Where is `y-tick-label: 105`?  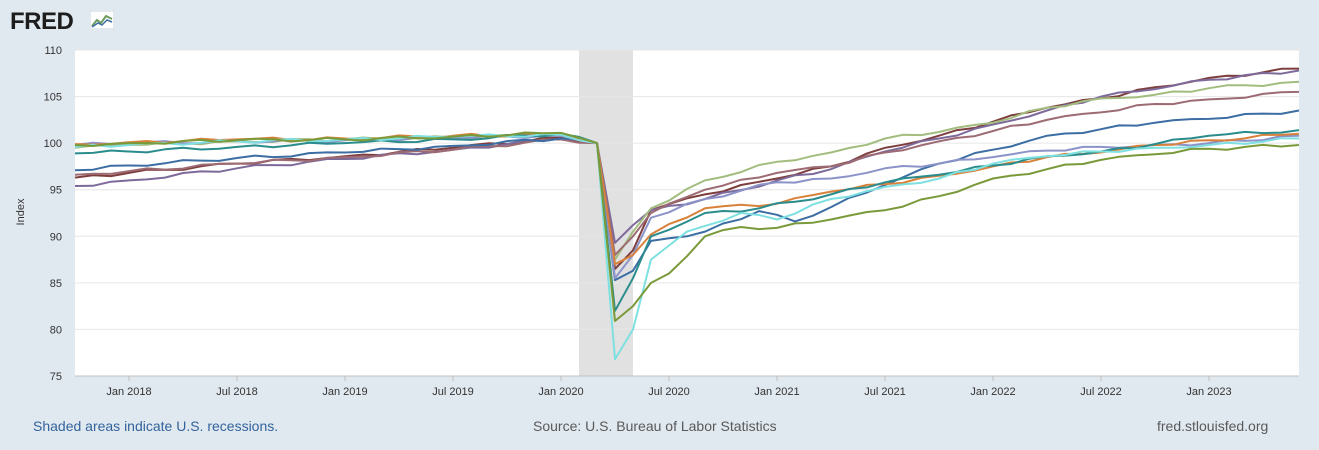 y-tick-label: 105 is located at coordinates (53, 98).